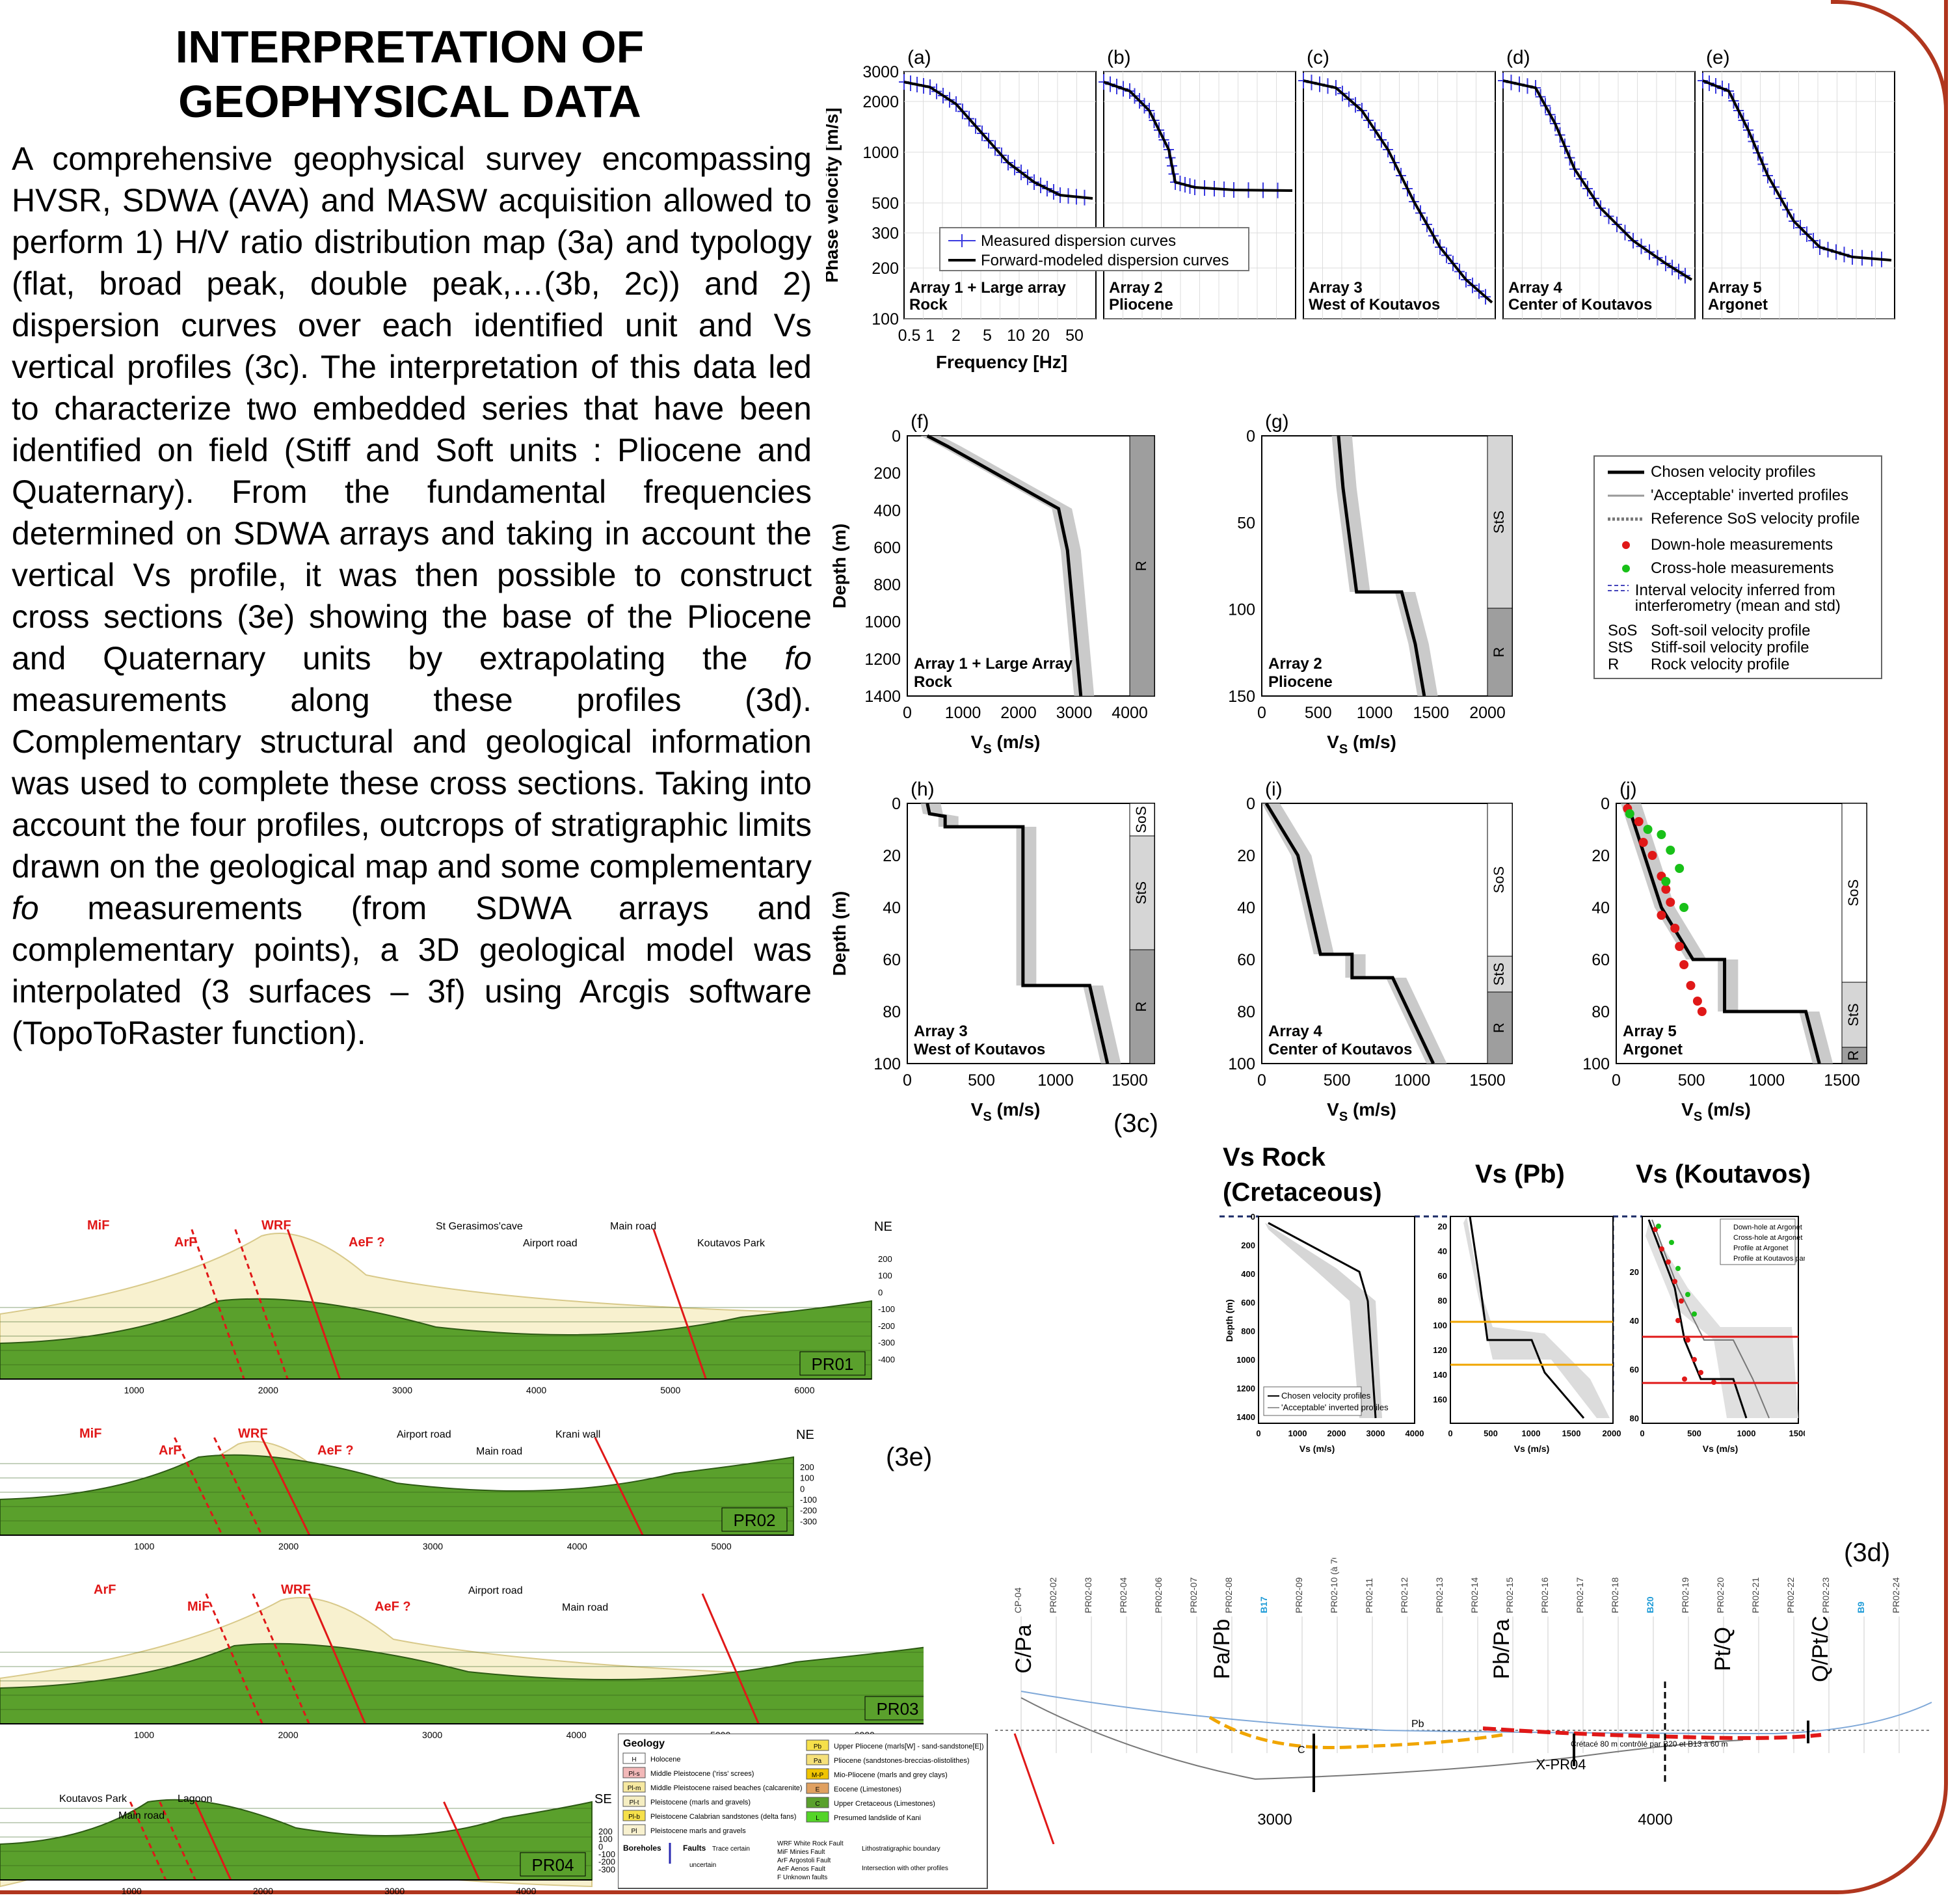 The height and width of the screenshot is (1904, 1959). Describe the element at coordinates (1355, 1732) in the screenshot. I see `profile3d-pa` at that location.